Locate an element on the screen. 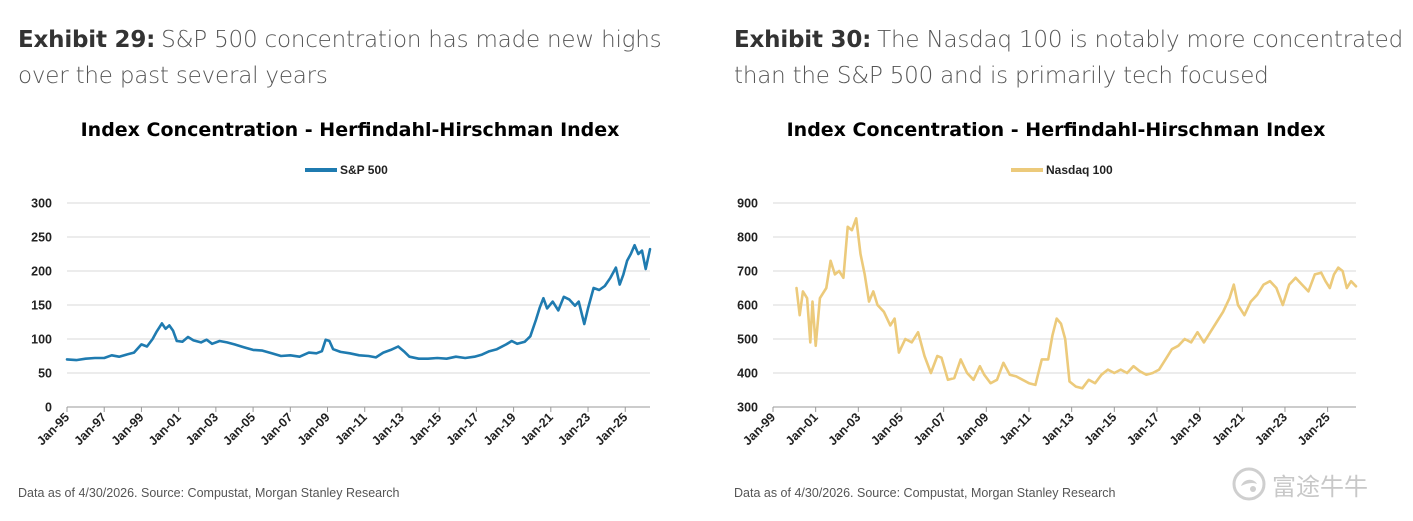  y-tick-label: 700 is located at coordinates (747, 272).